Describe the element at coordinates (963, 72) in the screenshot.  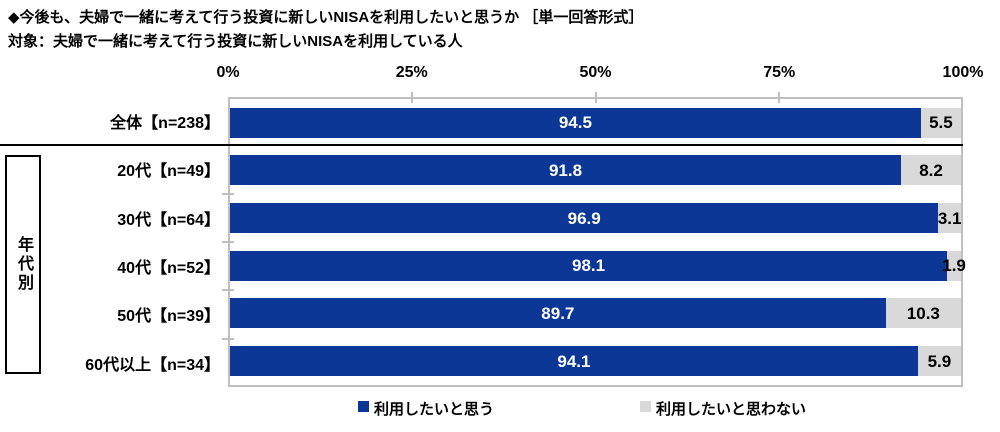
I see `x-axis-tick-label: 100%` at that location.